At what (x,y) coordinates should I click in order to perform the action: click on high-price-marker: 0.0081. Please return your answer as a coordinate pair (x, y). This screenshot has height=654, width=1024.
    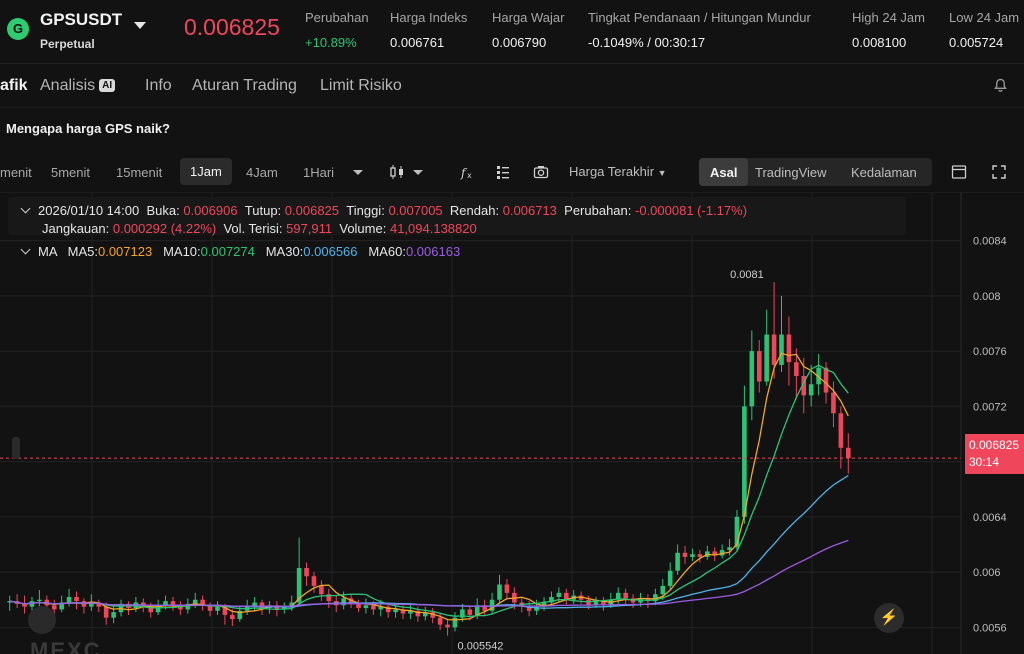
    Looking at the image, I should click on (747, 275).